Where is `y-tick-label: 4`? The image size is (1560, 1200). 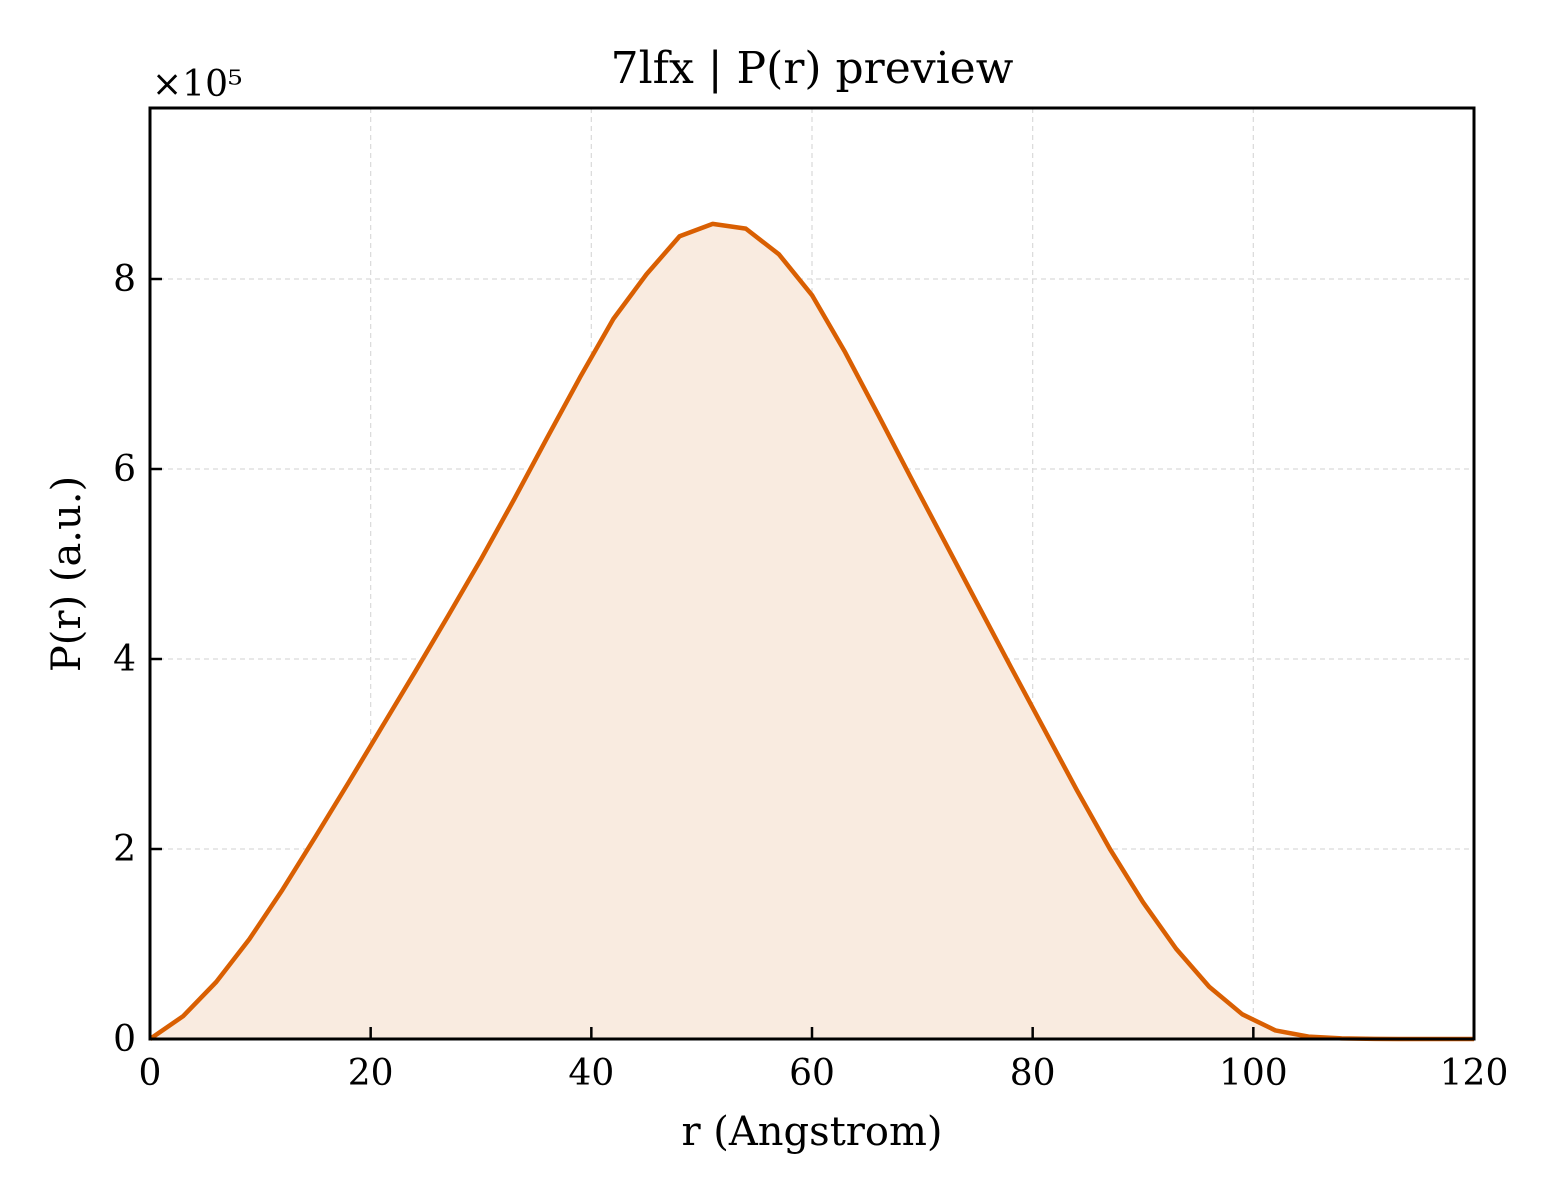 y-tick-label: 4 is located at coordinates (124, 659).